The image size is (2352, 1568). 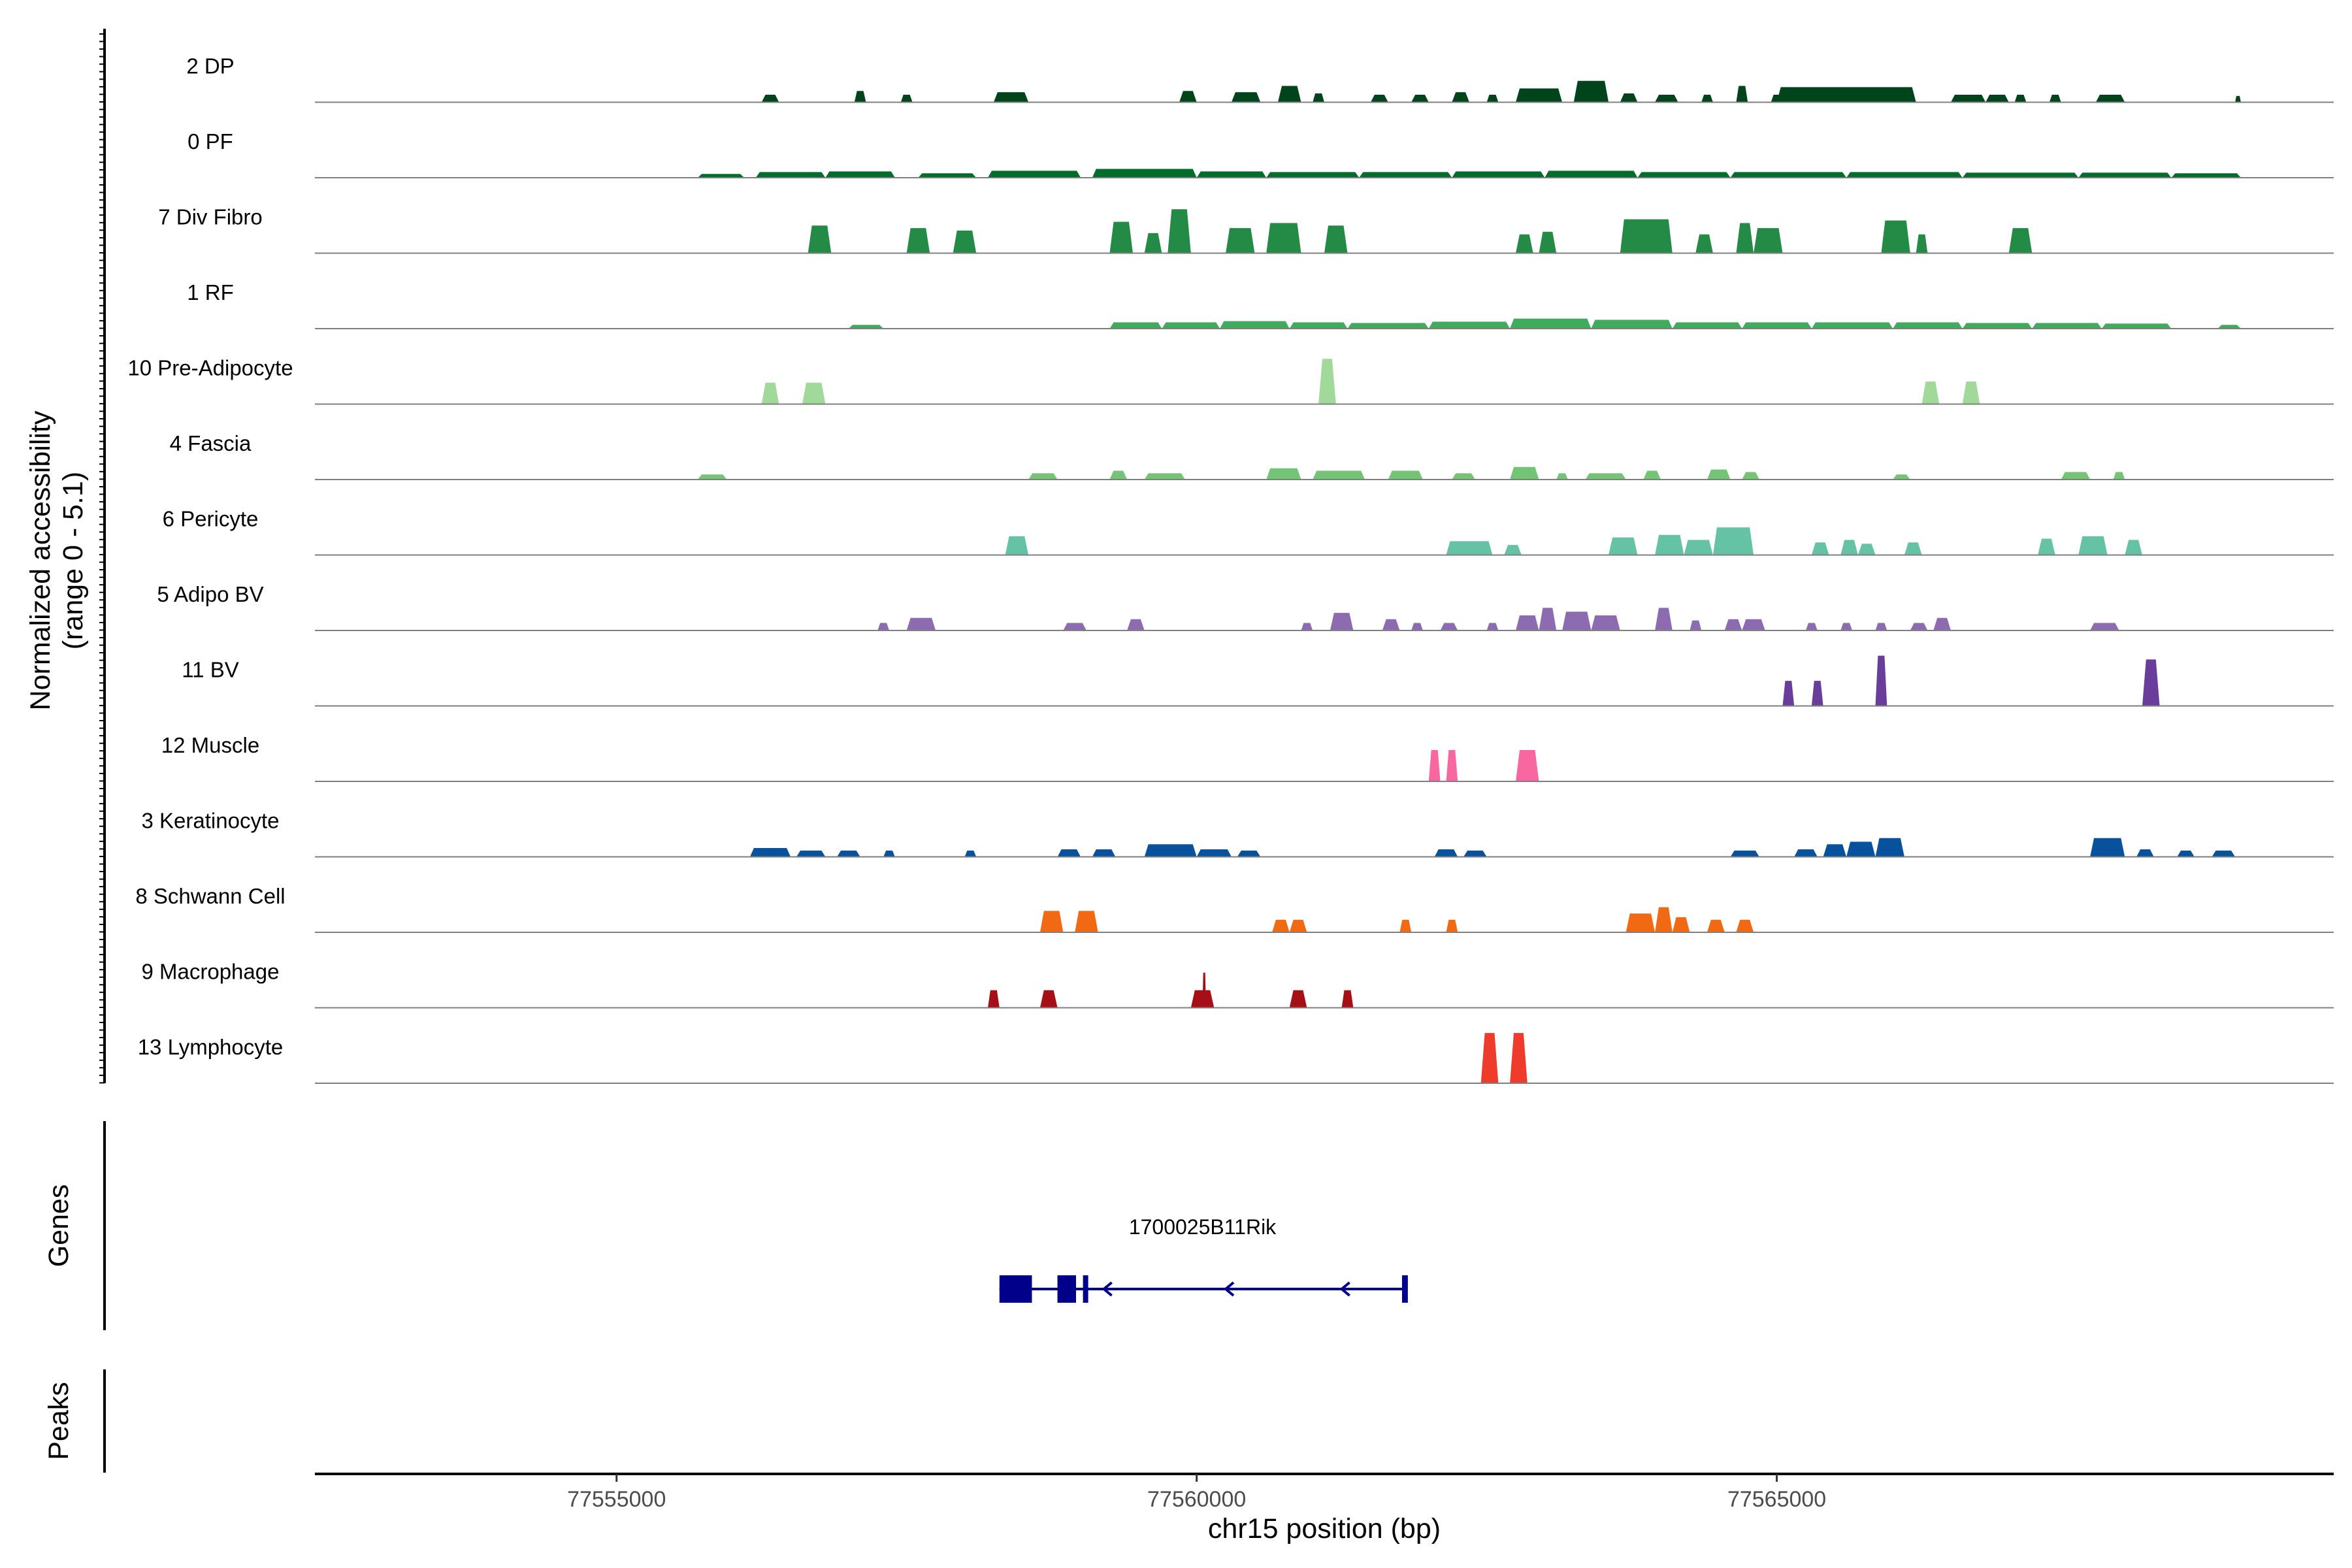 I want to click on track-10: 3 Keratinocyte, so click(x=1238, y=833).